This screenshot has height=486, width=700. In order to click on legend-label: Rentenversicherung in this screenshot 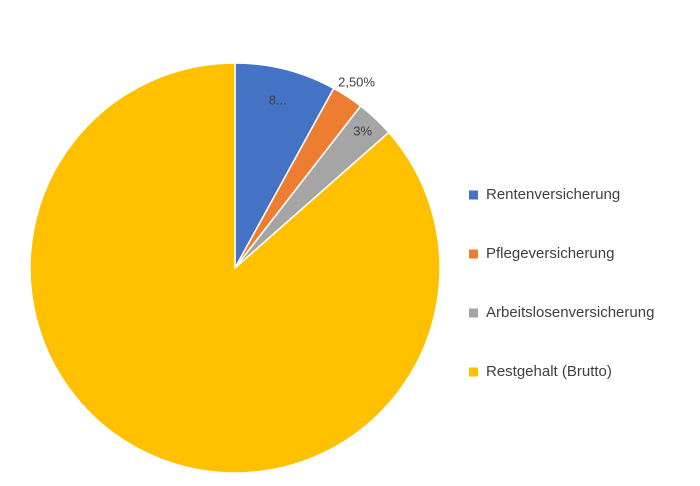, I will do `click(553, 194)`.